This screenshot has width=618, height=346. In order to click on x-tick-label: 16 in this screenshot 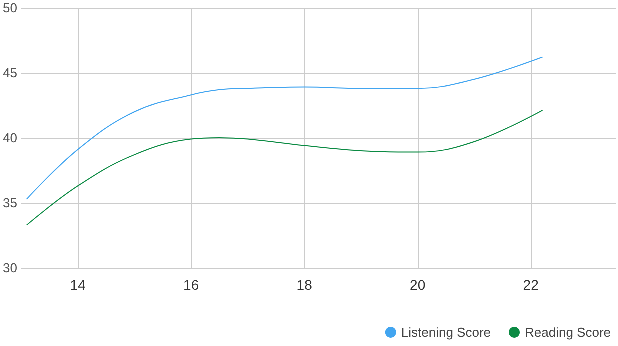, I will do `click(192, 285)`.